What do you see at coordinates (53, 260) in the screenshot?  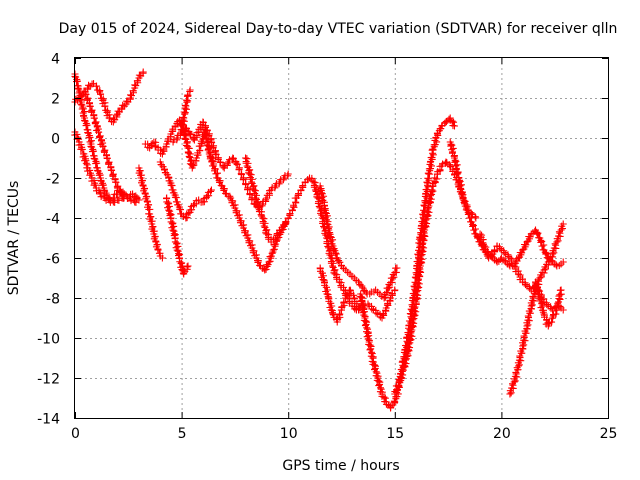 I see `y-tick-label: -6` at bounding box center [53, 260].